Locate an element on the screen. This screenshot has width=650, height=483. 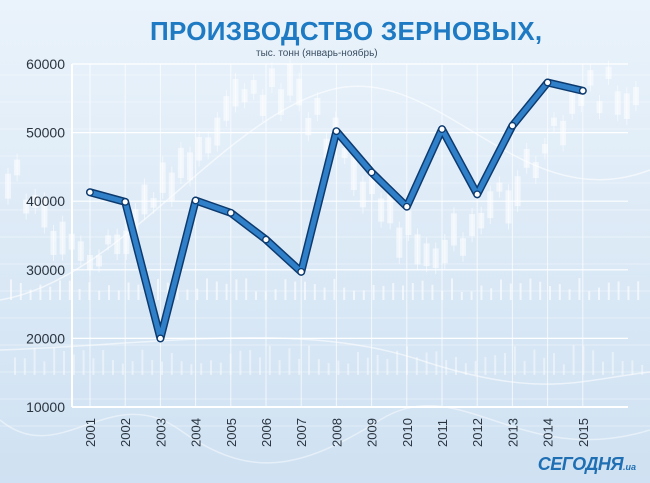
x-tick-label: 2015 is located at coordinates (583, 432).